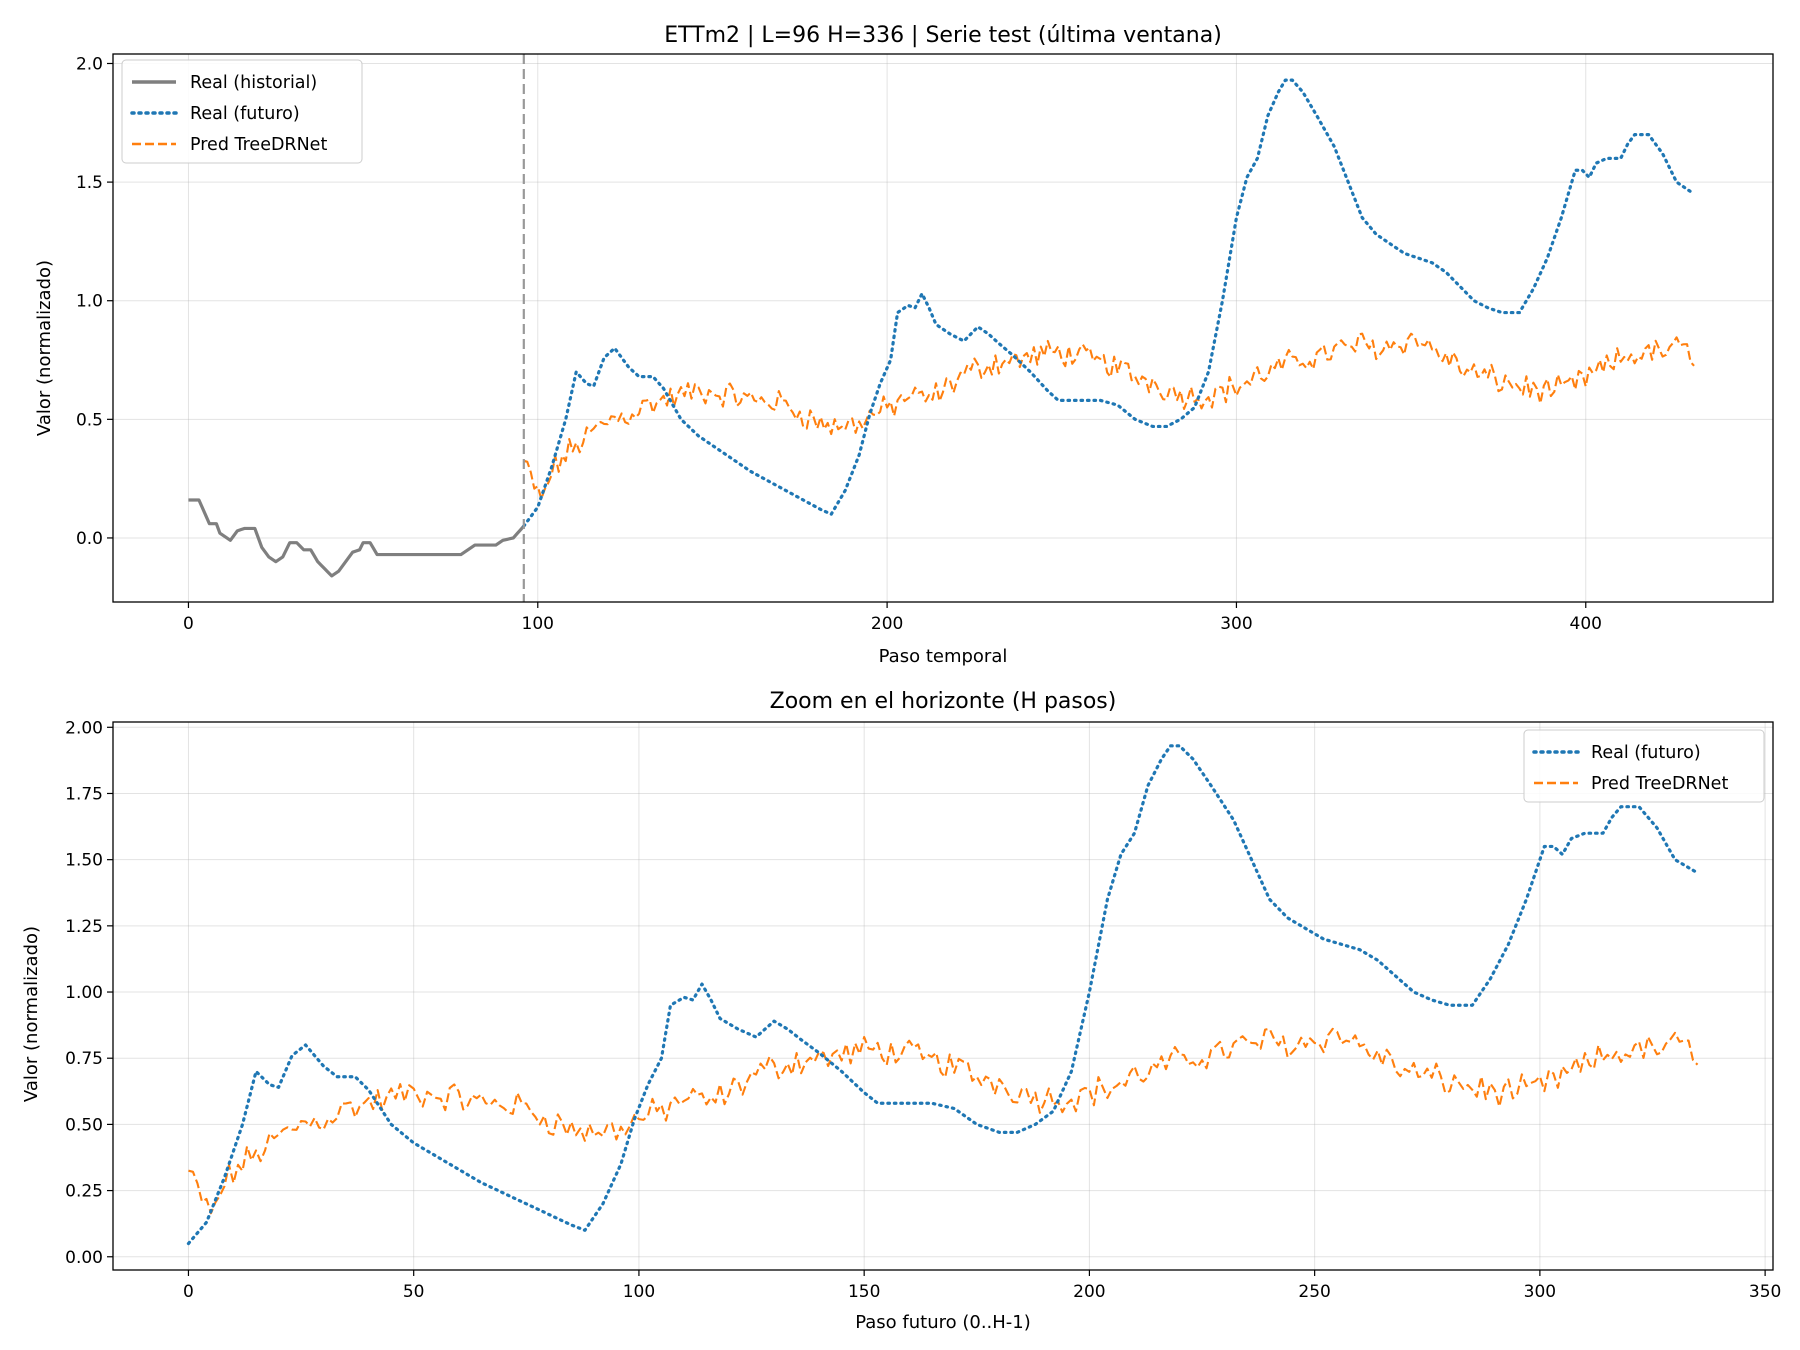 The image size is (1800, 1350). Describe the element at coordinates (1586, 624) in the screenshot. I see `x-tick-label: 400` at that location.